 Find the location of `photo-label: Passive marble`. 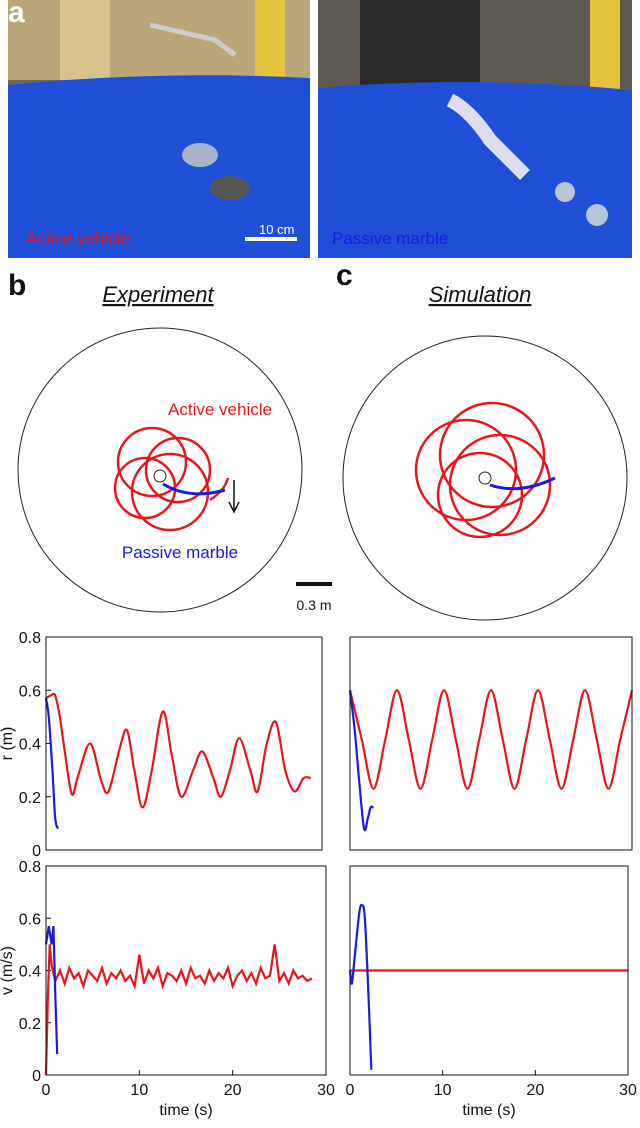

photo-label: Passive marble is located at coordinates (390, 238).